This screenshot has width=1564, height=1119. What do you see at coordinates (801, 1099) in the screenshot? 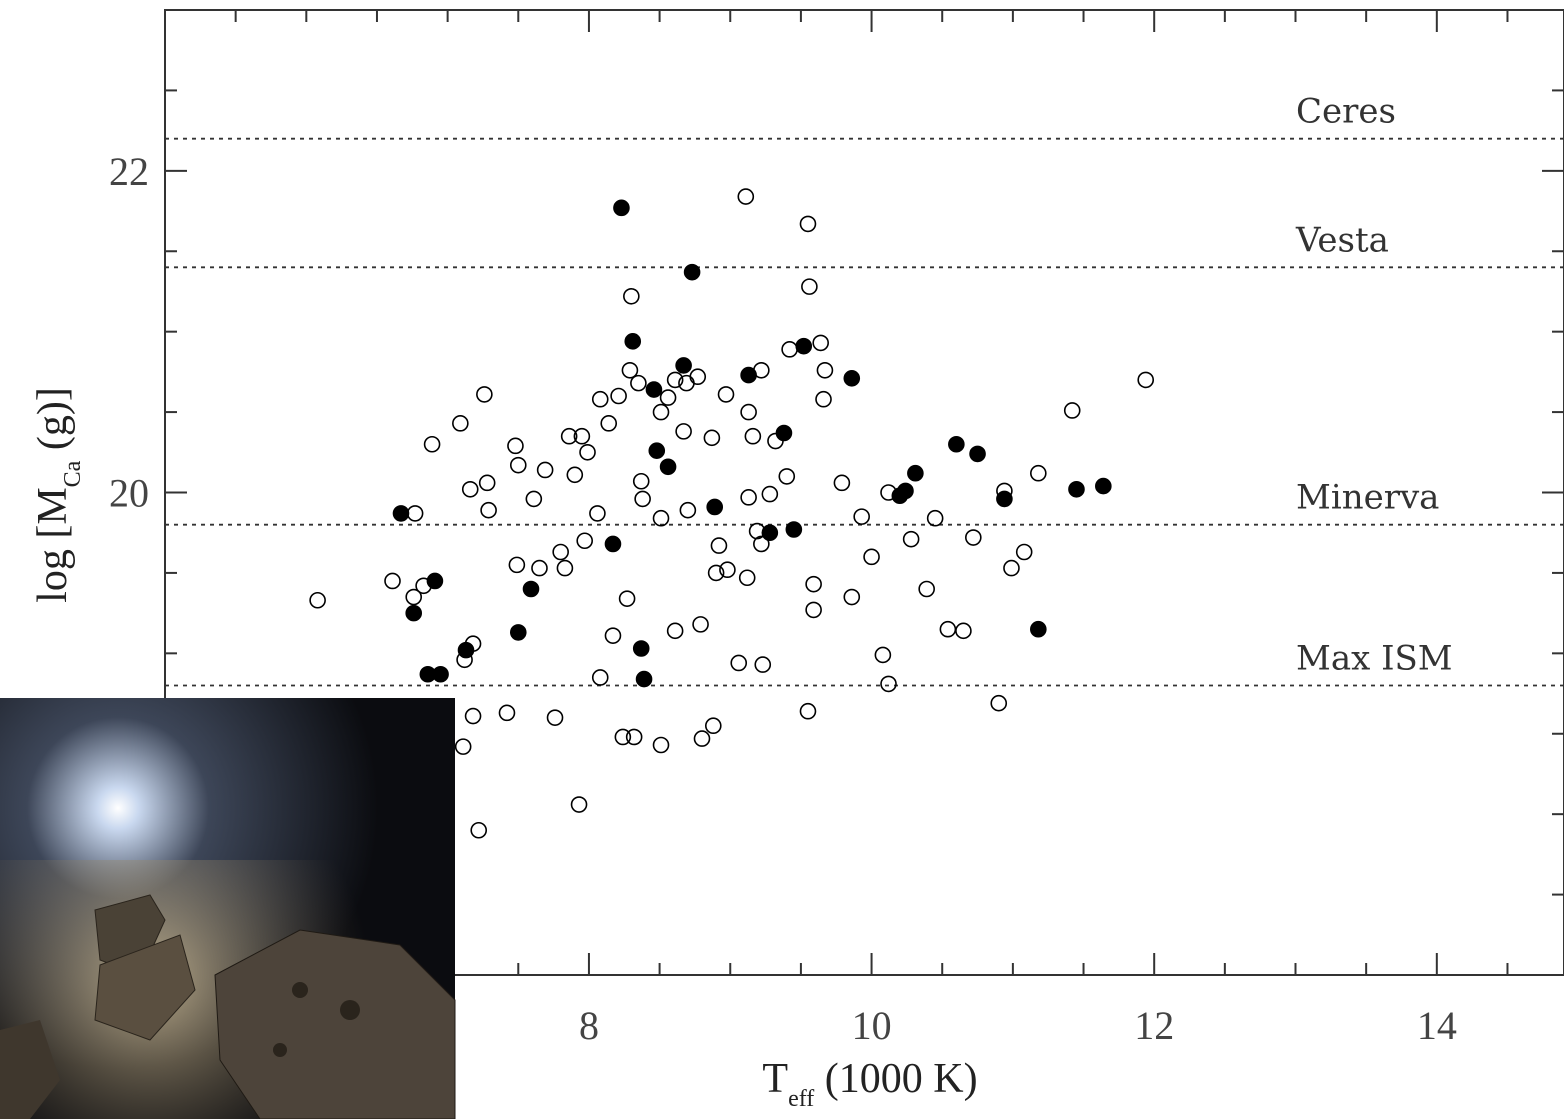
I see `x-label-sub: eff` at bounding box center [801, 1099].